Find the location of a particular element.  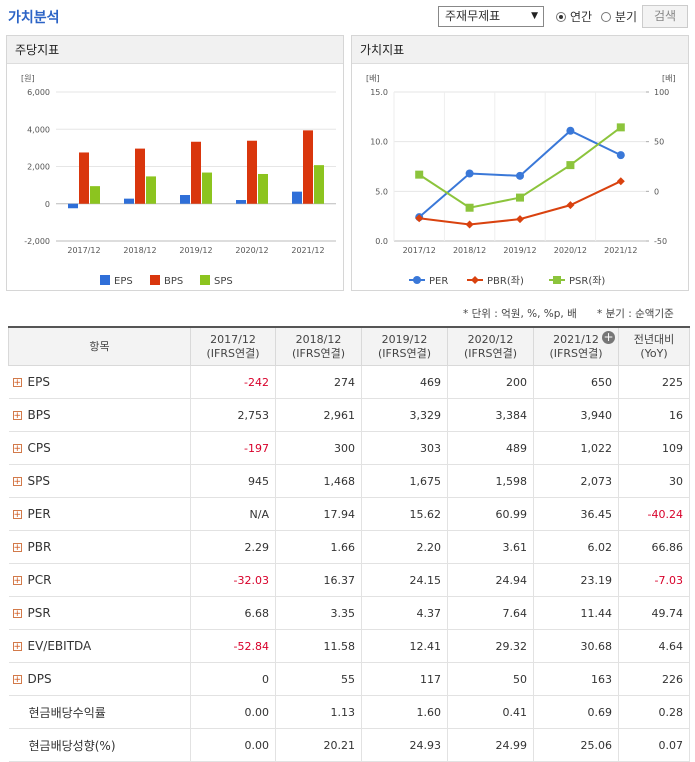

value-cell: -52.84 is located at coordinates (233, 646).